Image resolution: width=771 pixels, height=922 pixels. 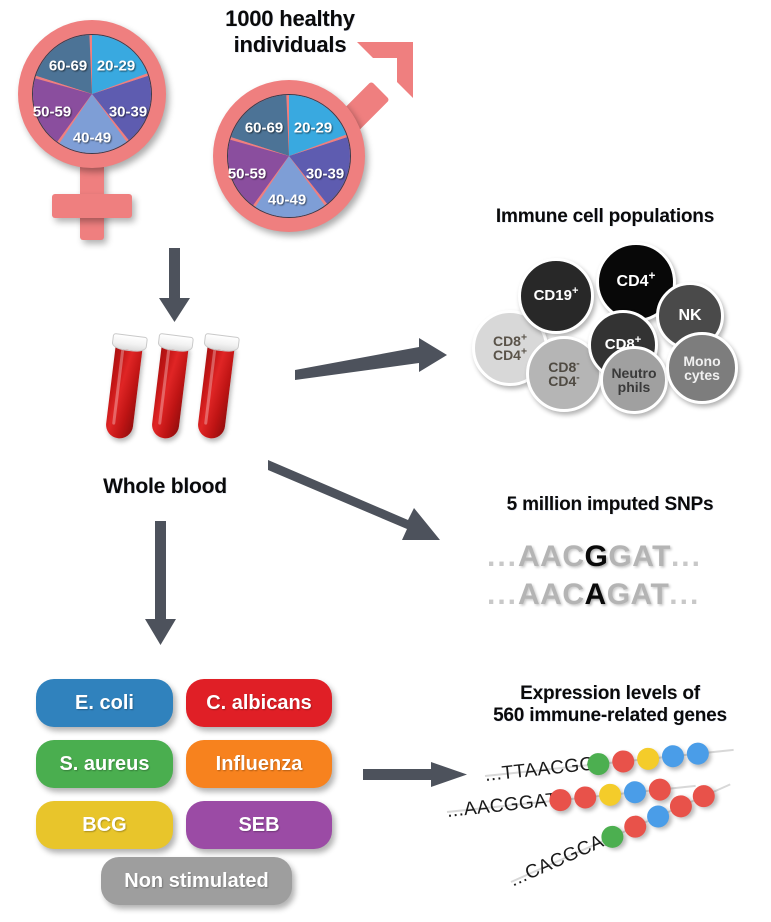 I want to click on immune-cell-cd8neg-cd4neg: CD8- CD4-, so click(x=564, y=374).